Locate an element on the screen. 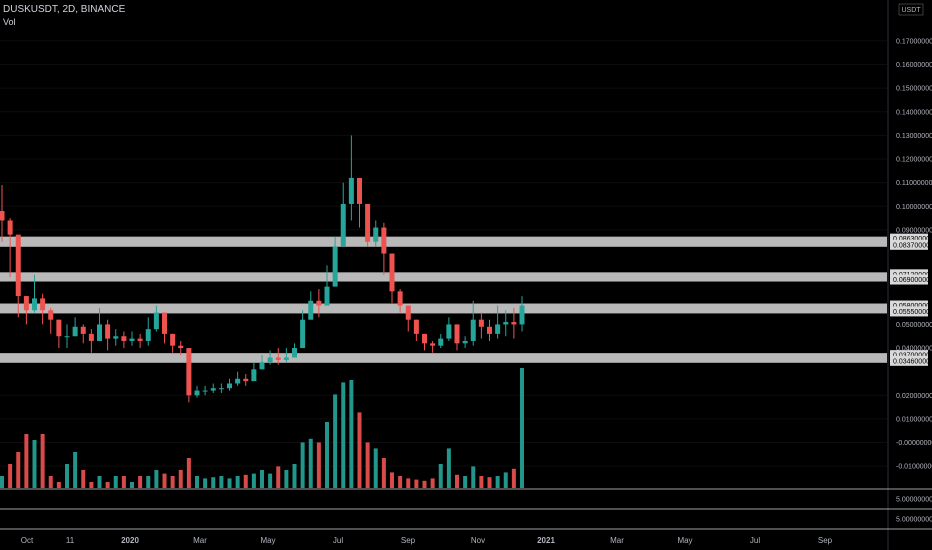 This screenshot has width=932, height=550. time-tick-label: 2020 is located at coordinates (130, 540).